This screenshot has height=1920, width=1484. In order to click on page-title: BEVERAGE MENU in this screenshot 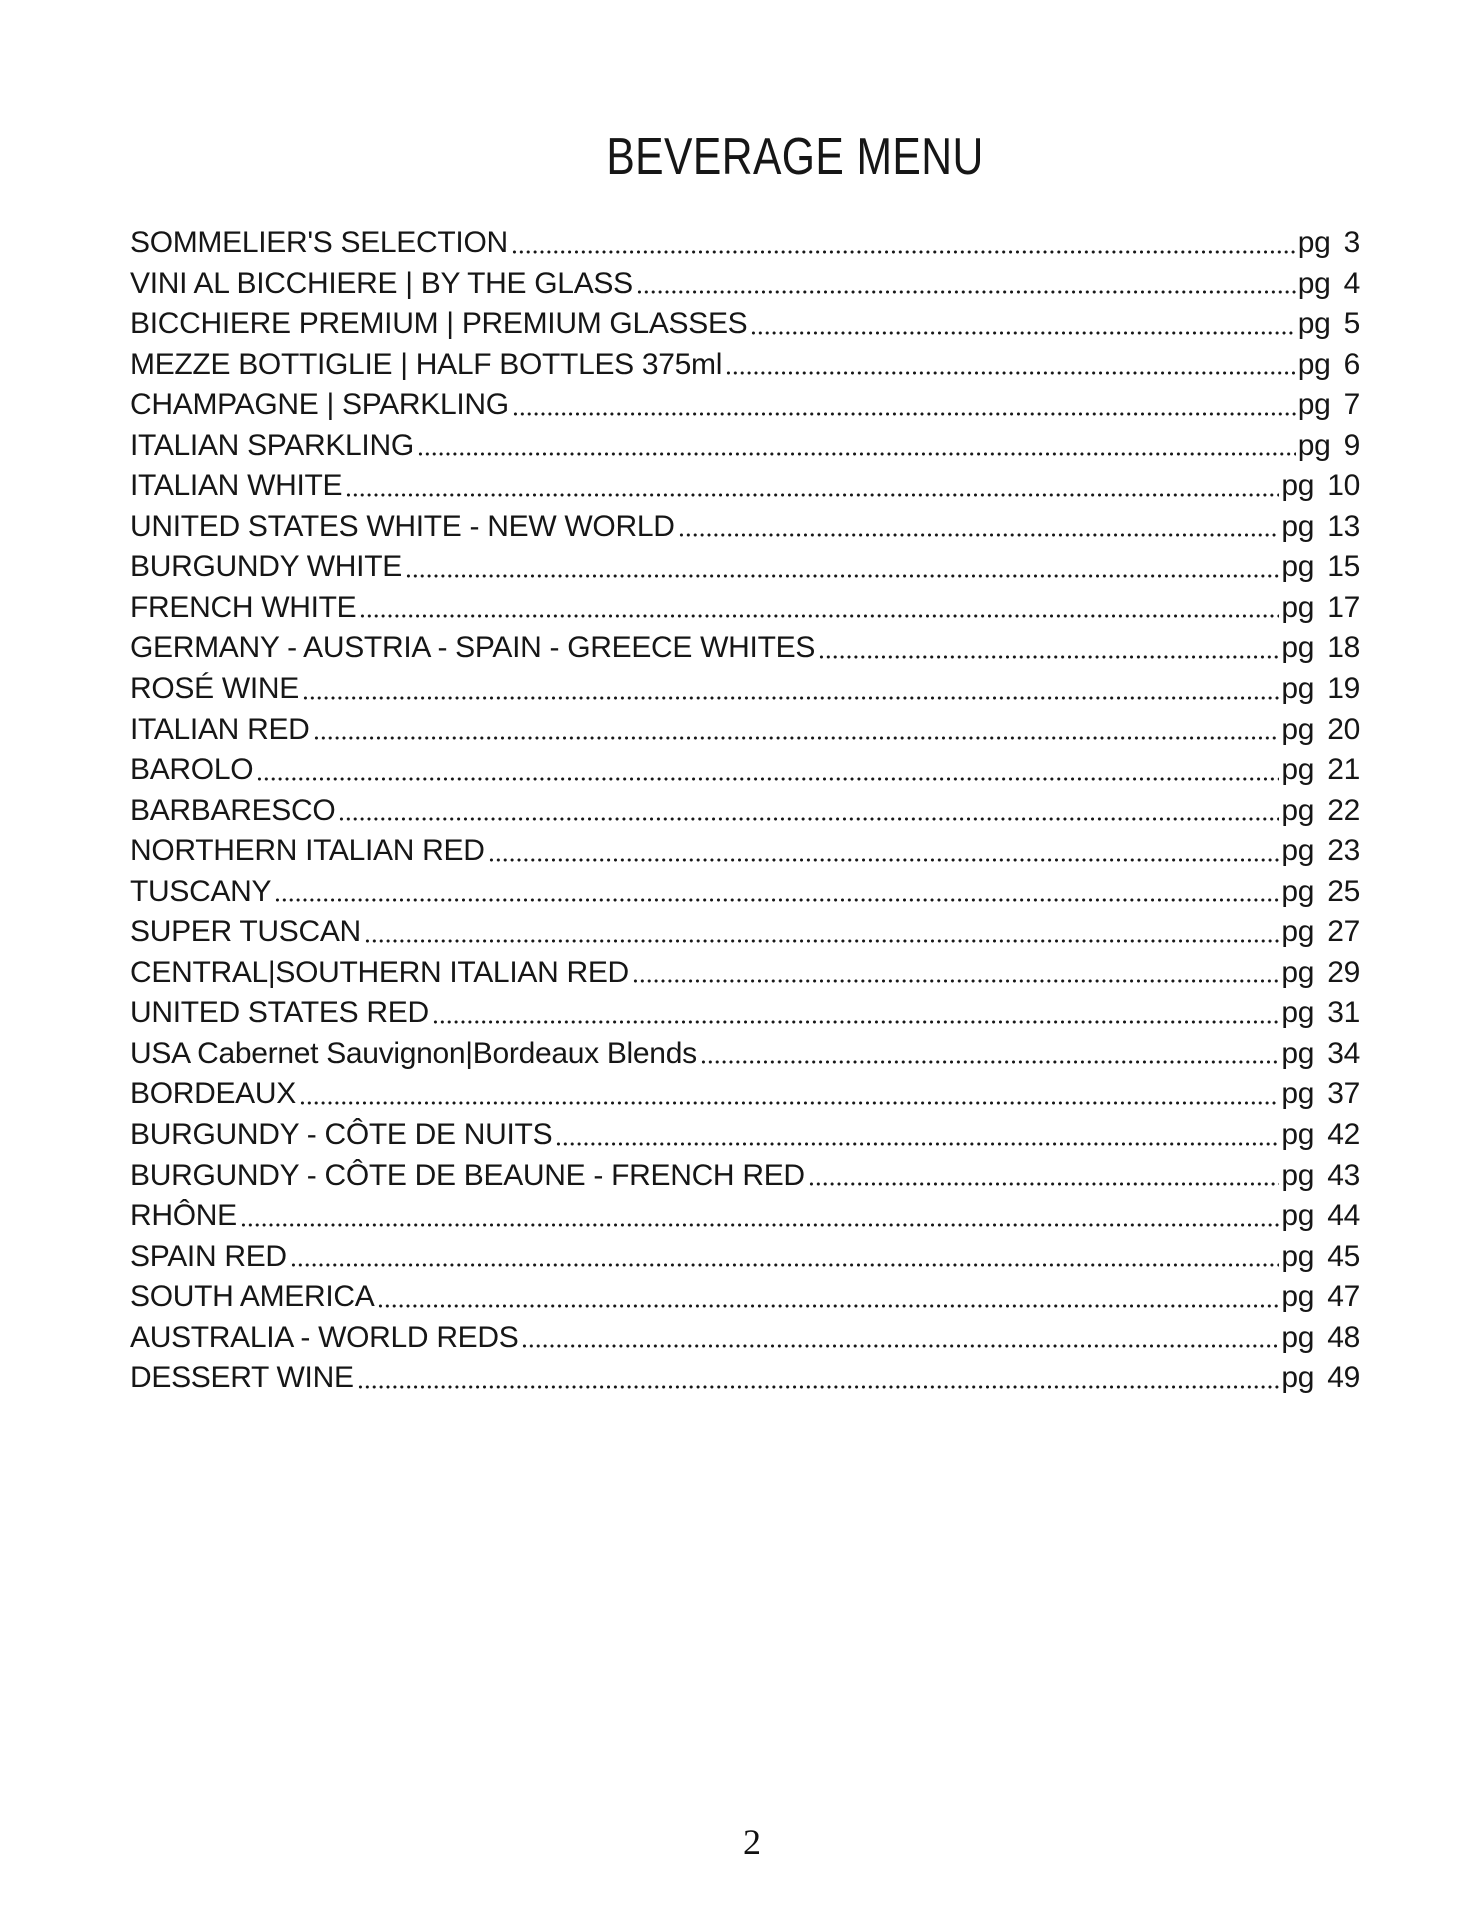, I will do `click(795, 157)`.